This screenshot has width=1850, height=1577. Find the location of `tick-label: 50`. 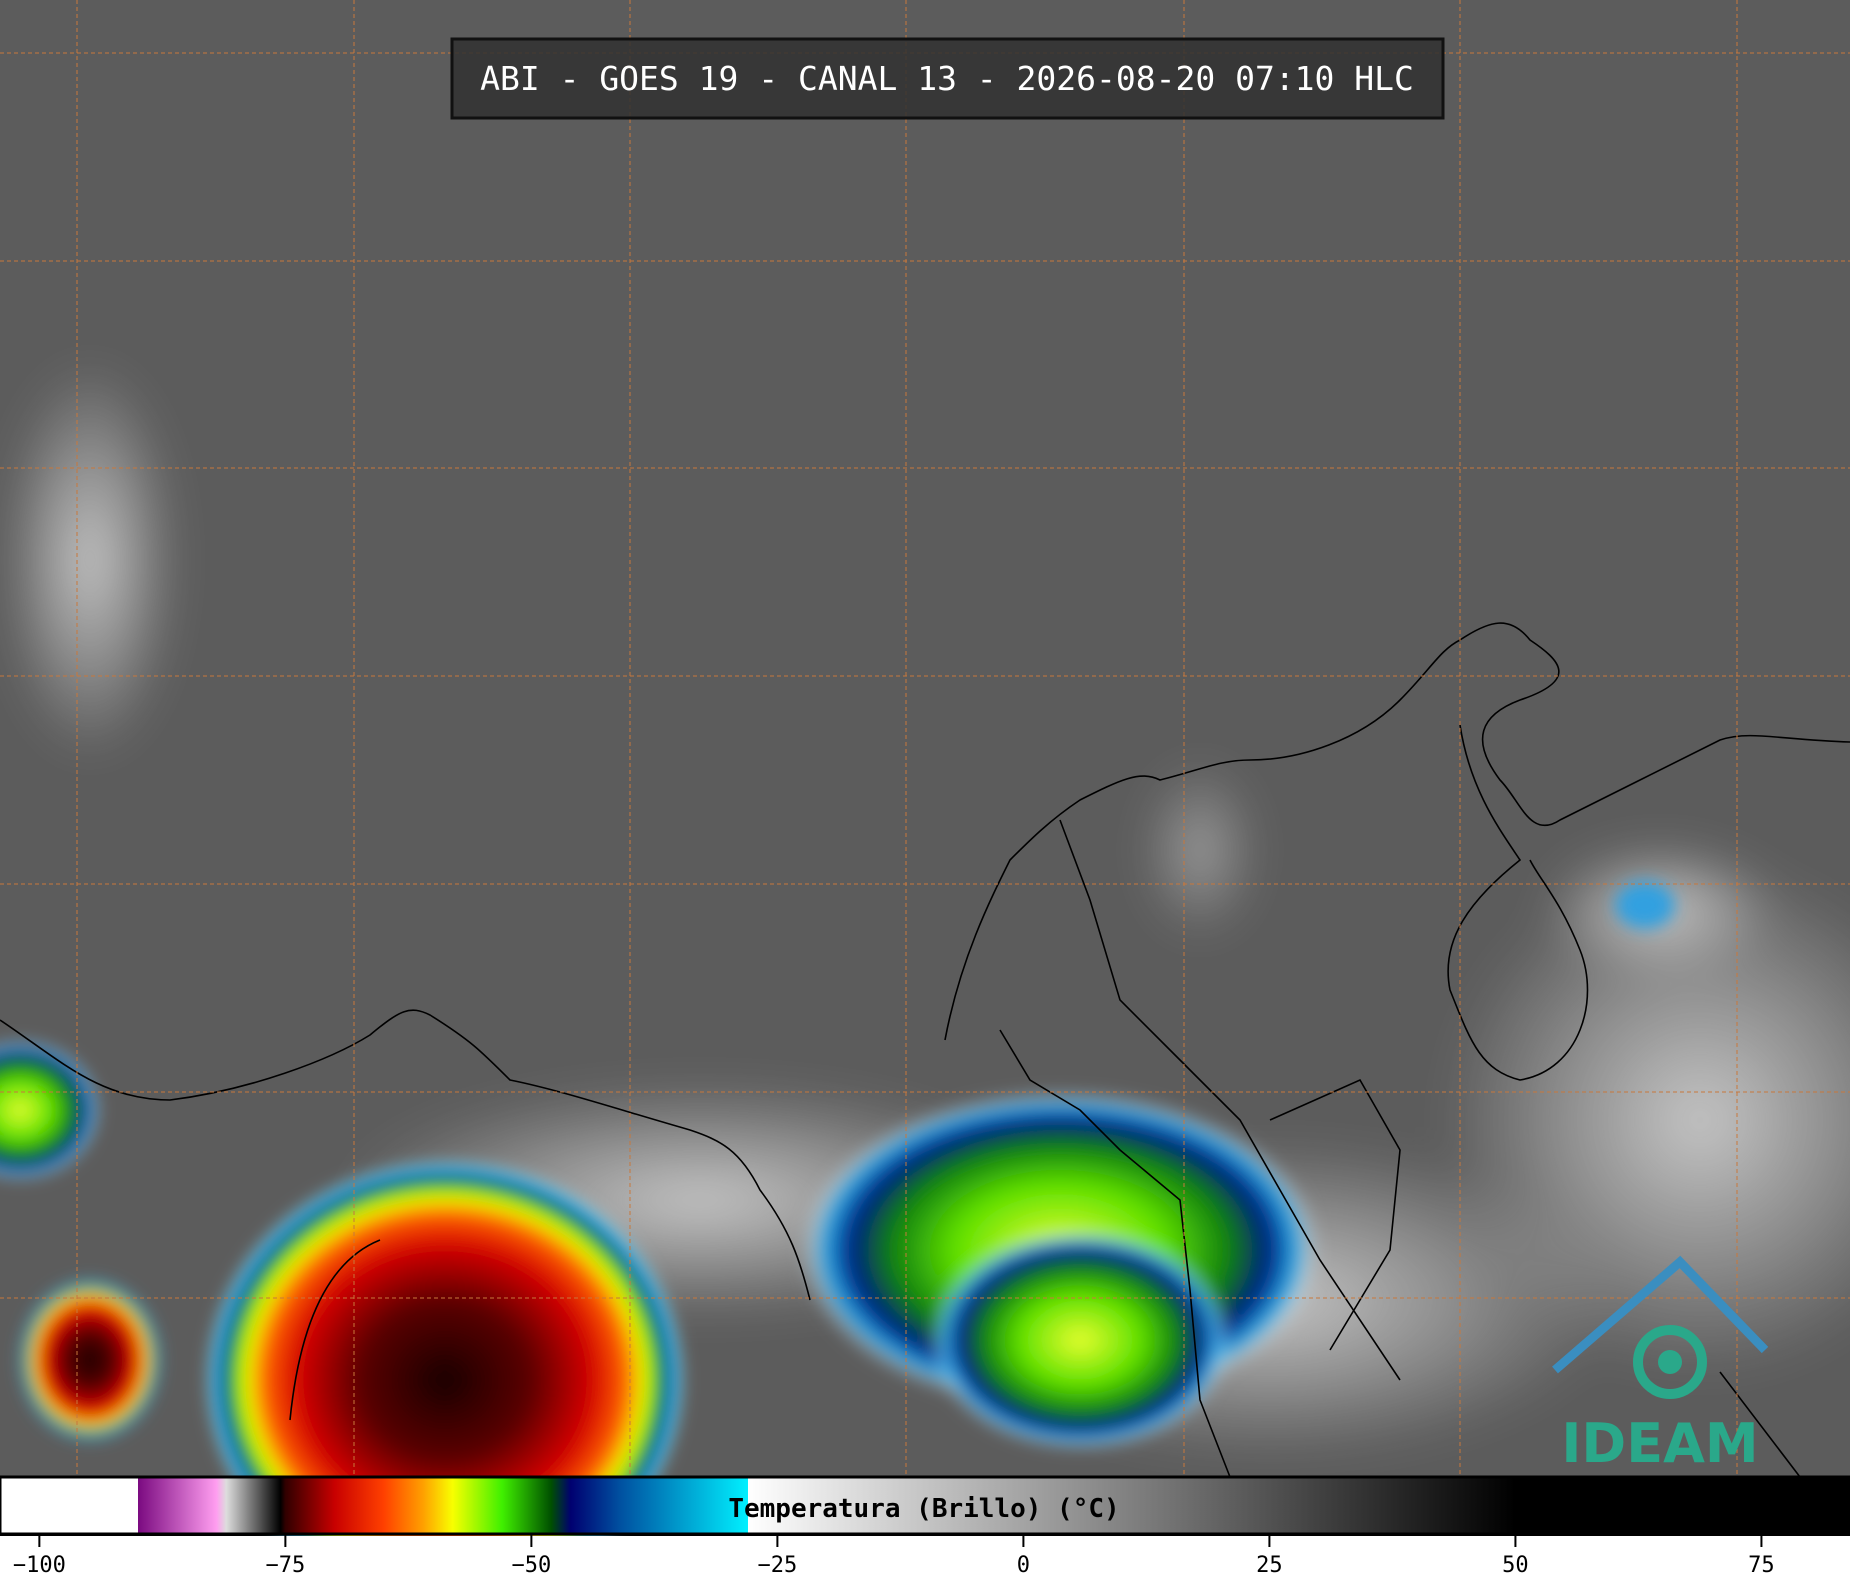

tick-label: 50 is located at coordinates (1515, 1565).